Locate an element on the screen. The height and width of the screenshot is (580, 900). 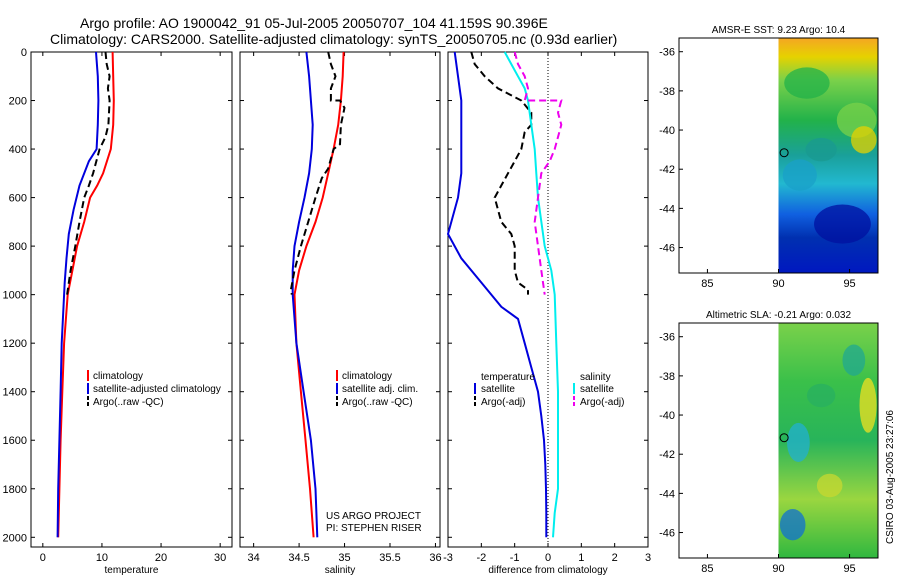
legend-label: satellite adj. clim. is located at coordinates (380, 389).